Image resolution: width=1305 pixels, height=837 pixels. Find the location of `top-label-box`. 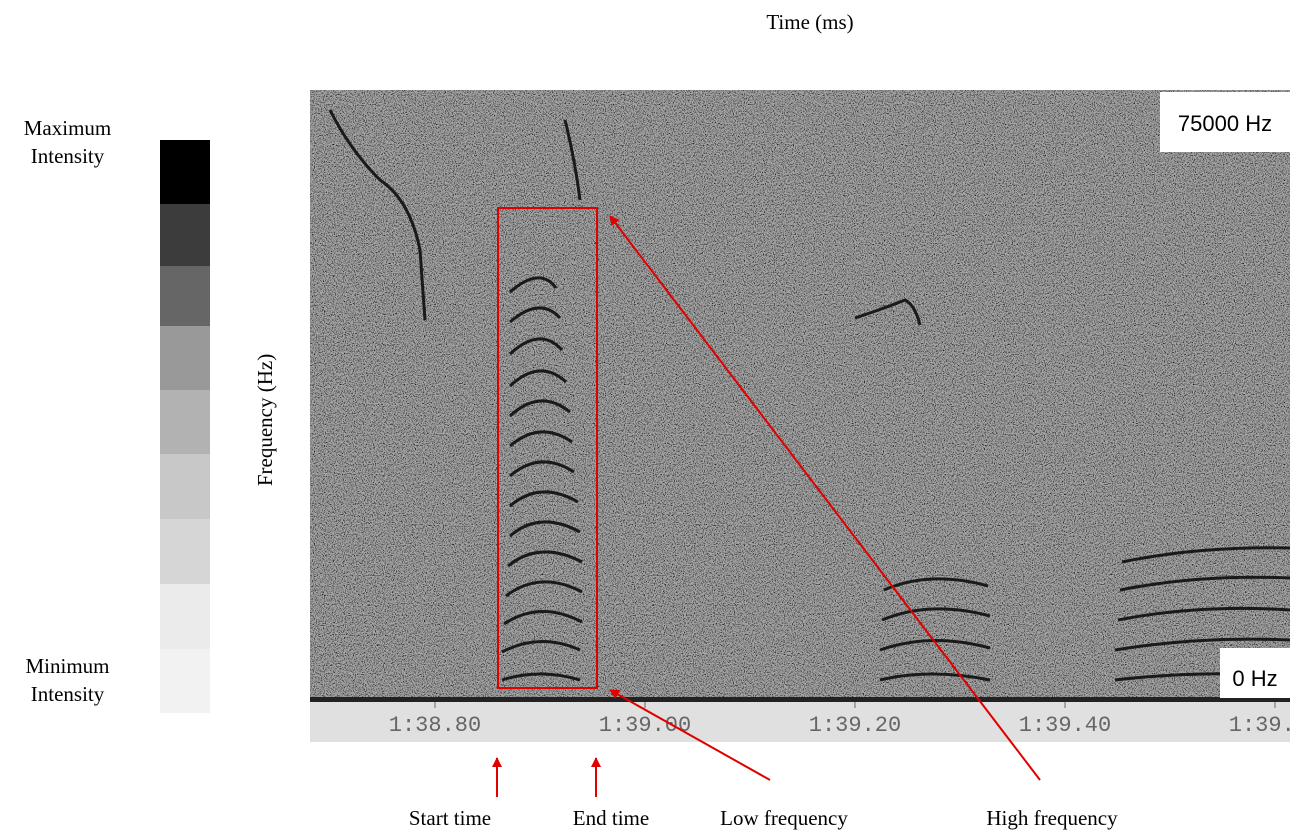

top-label-box is located at coordinates (1225, 122).